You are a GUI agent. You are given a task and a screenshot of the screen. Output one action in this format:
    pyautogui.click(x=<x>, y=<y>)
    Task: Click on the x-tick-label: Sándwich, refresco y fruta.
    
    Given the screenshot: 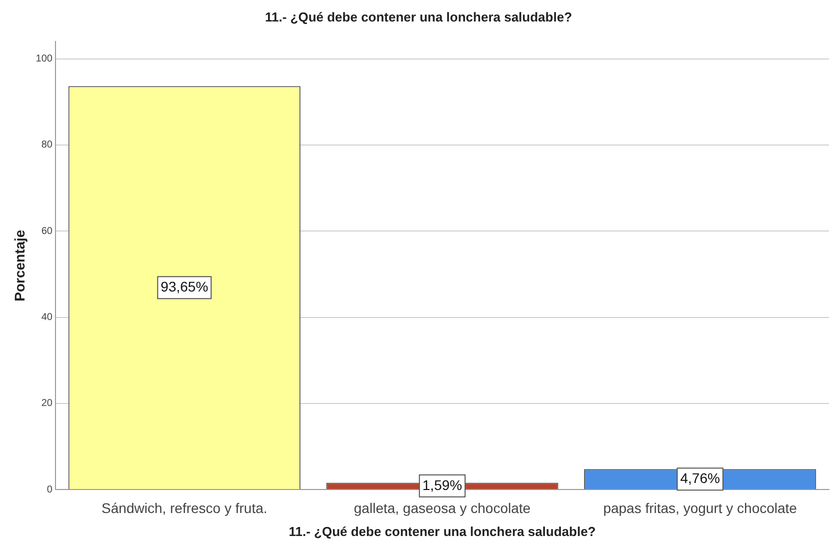 What is the action you would take?
    pyautogui.click(x=185, y=508)
    